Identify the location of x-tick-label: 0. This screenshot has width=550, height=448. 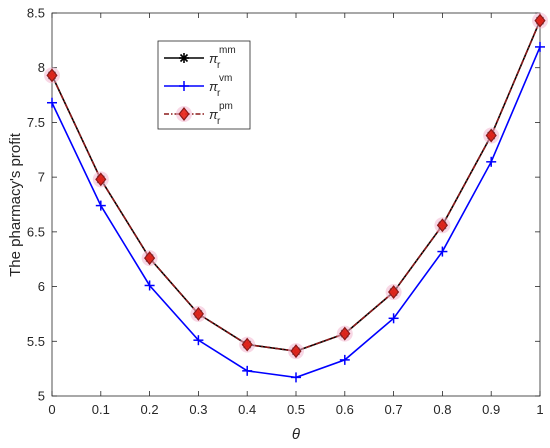
(51, 409).